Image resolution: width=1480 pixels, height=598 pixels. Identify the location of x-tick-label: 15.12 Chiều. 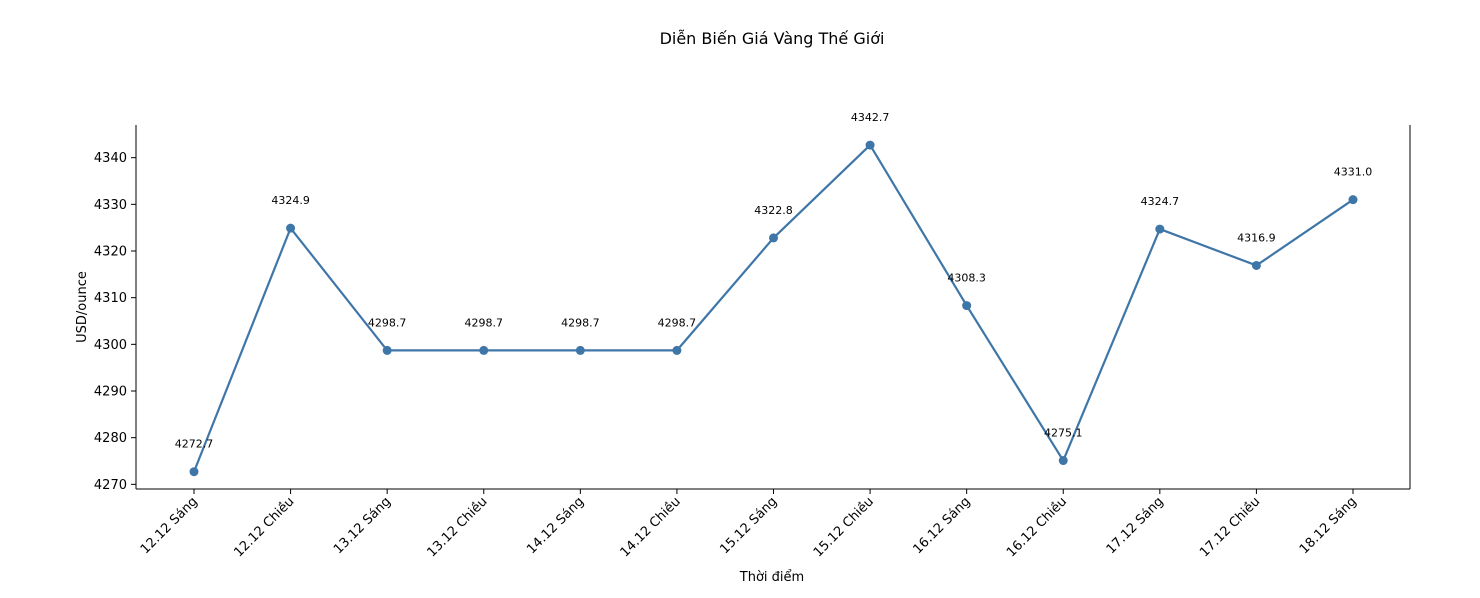
(844, 527).